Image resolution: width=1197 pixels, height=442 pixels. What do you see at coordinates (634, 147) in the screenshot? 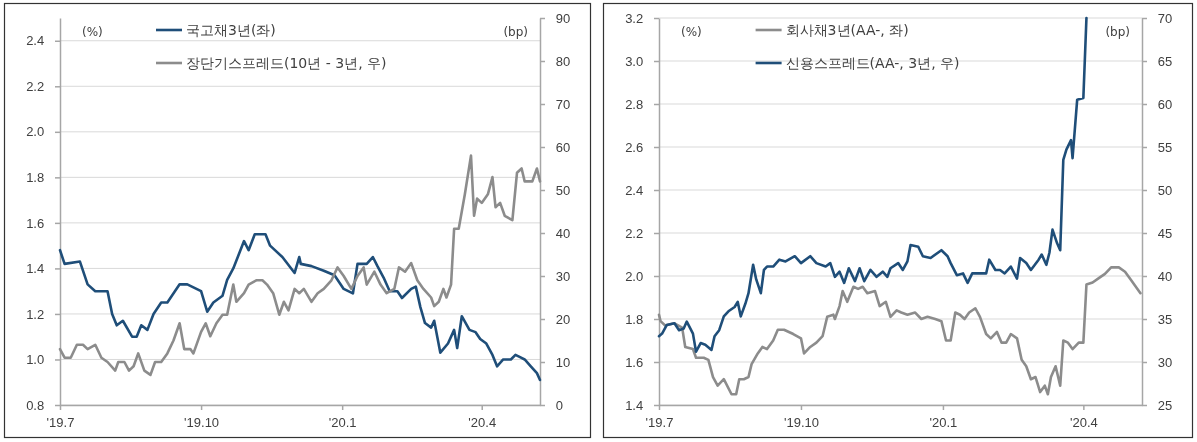
I see `y-tick-label: 2.6` at bounding box center [634, 147].